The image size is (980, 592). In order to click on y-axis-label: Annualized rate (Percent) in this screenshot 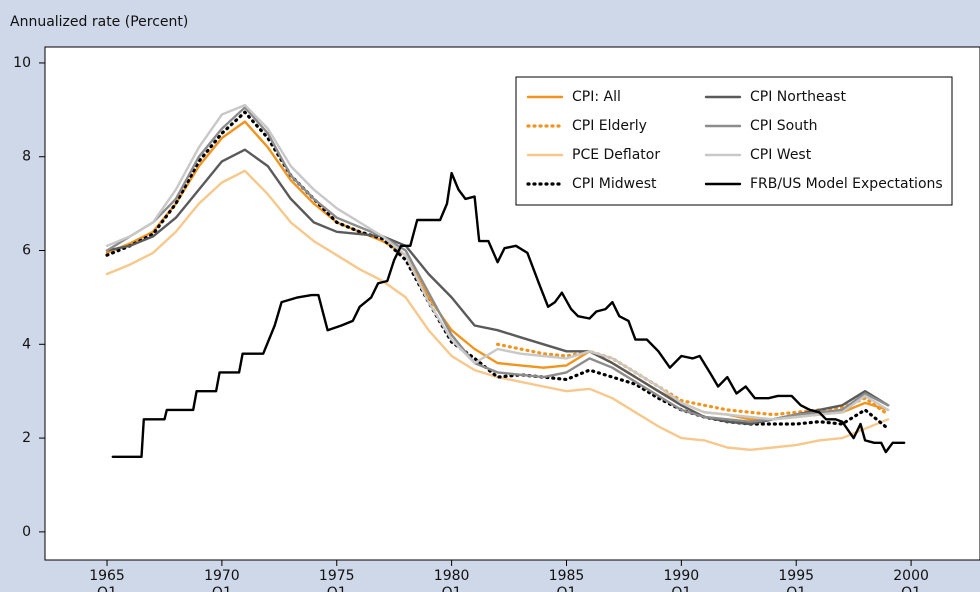, I will do `click(99, 22)`.